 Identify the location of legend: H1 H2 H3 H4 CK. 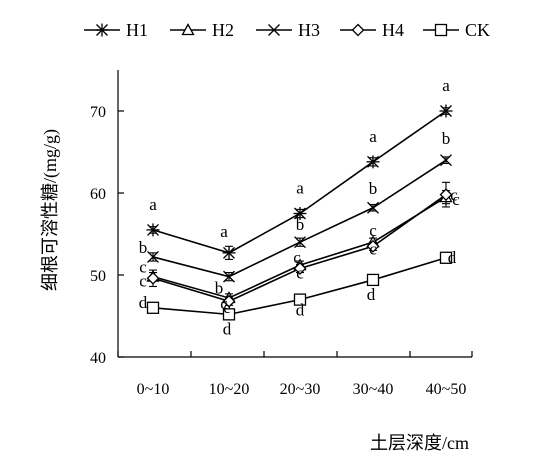
(287, 30).